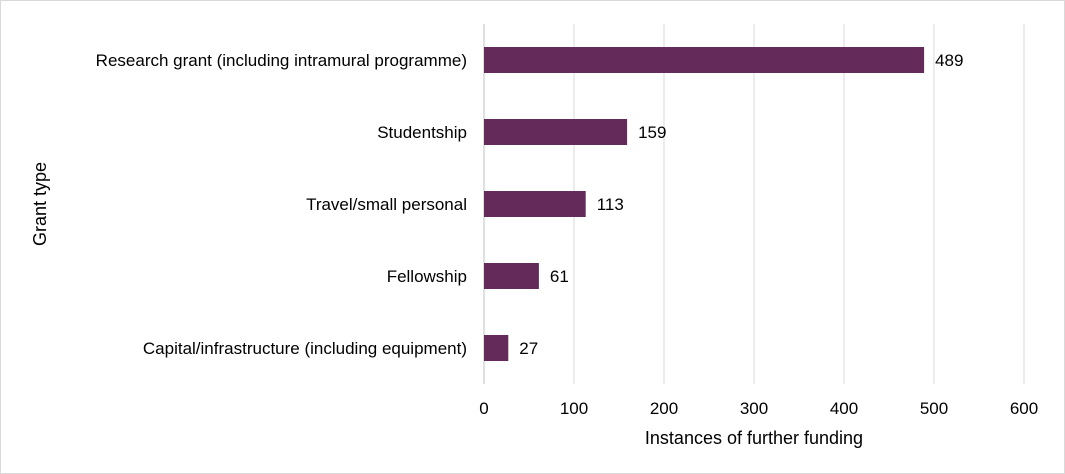 This screenshot has width=1065, height=474. Describe the element at coordinates (1024, 408) in the screenshot. I see `x-tick-label: 600` at that location.